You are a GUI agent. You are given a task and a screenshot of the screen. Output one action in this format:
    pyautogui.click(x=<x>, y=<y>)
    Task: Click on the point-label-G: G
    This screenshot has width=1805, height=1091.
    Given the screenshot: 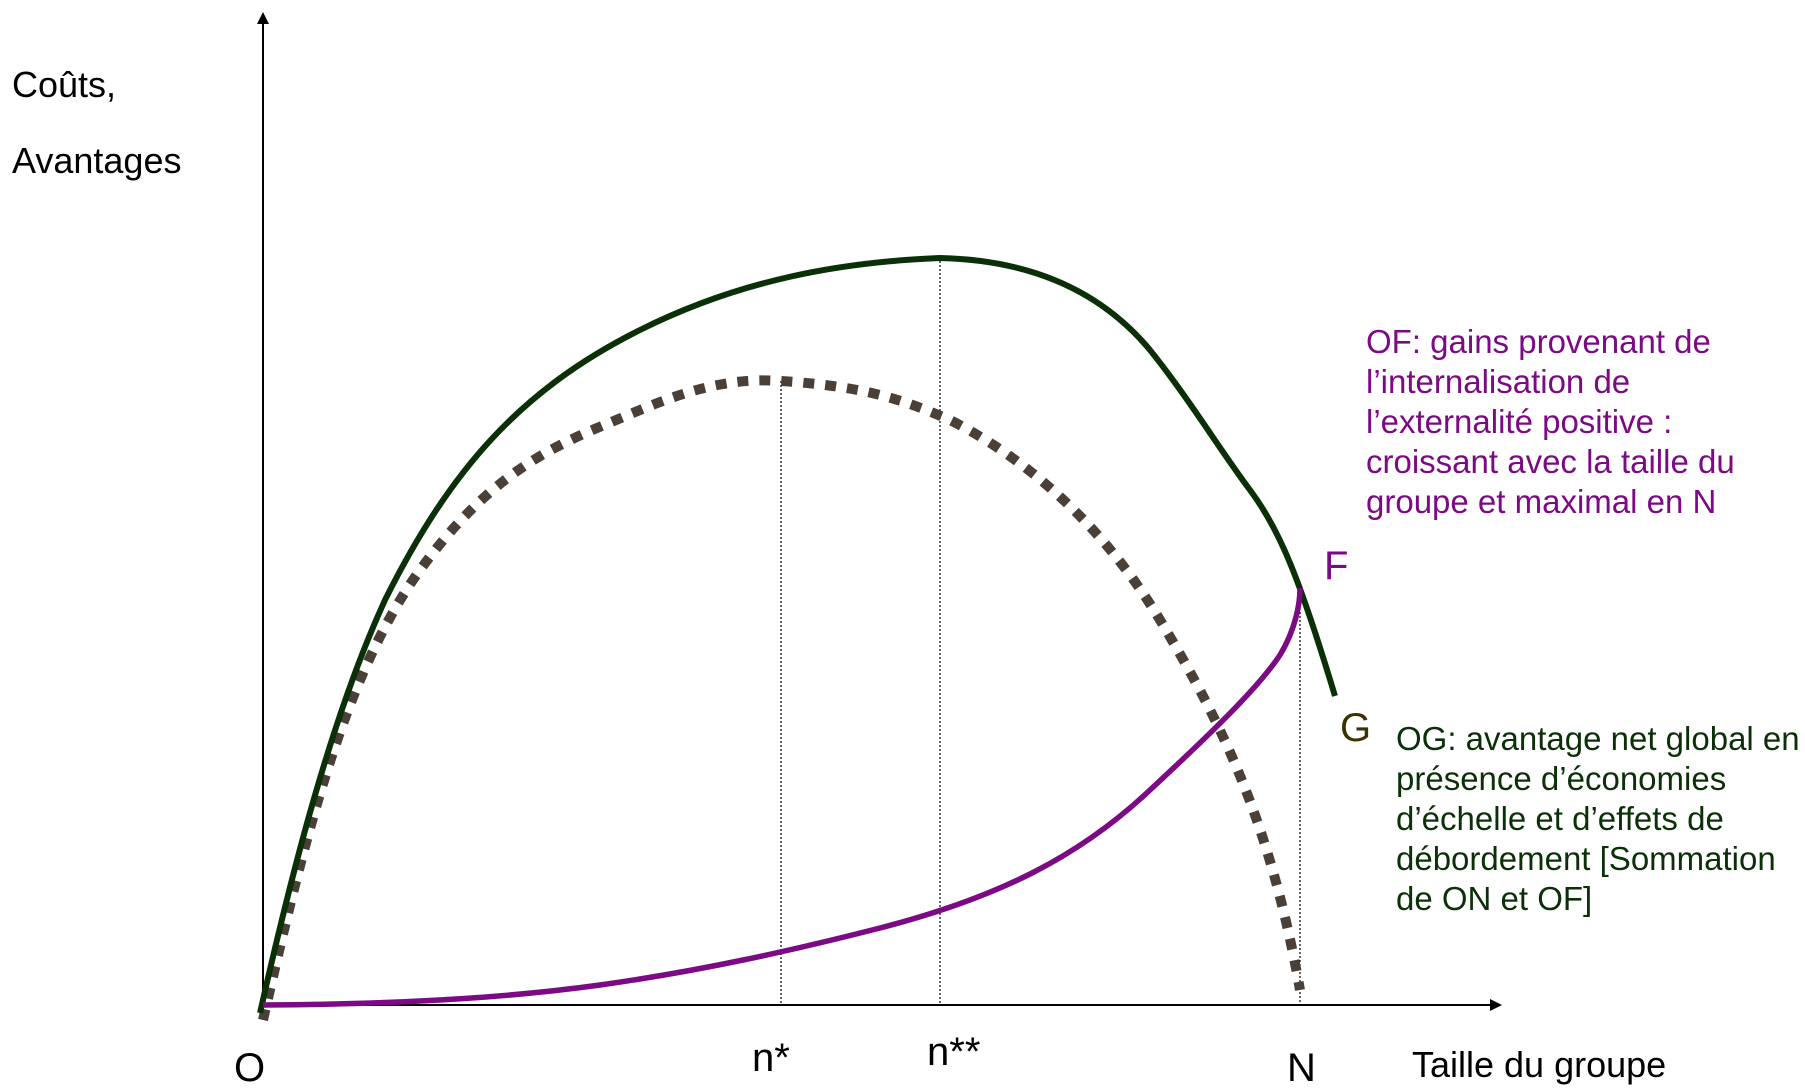 What is the action you would take?
    pyautogui.click(x=1356, y=728)
    